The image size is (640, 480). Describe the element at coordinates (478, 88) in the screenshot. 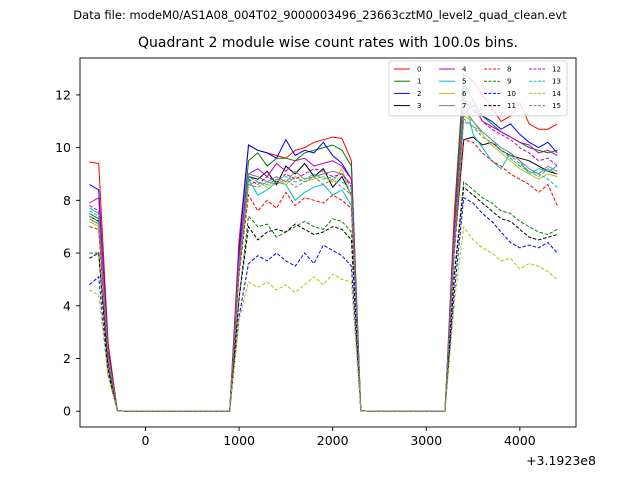

I see `legend-box` at that location.